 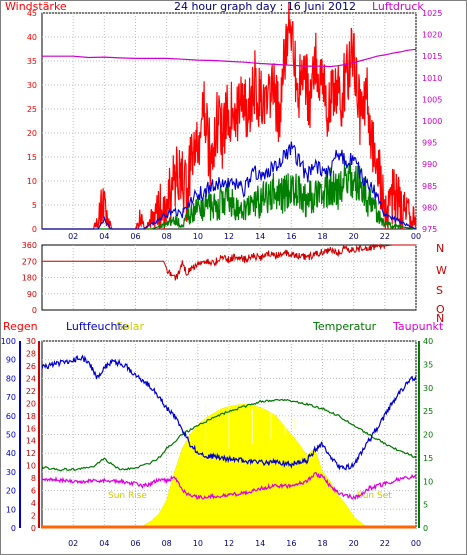 What do you see at coordinates (33, 516) in the screenshot?
I see `rain-tick-label: 2` at bounding box center [33, 516].